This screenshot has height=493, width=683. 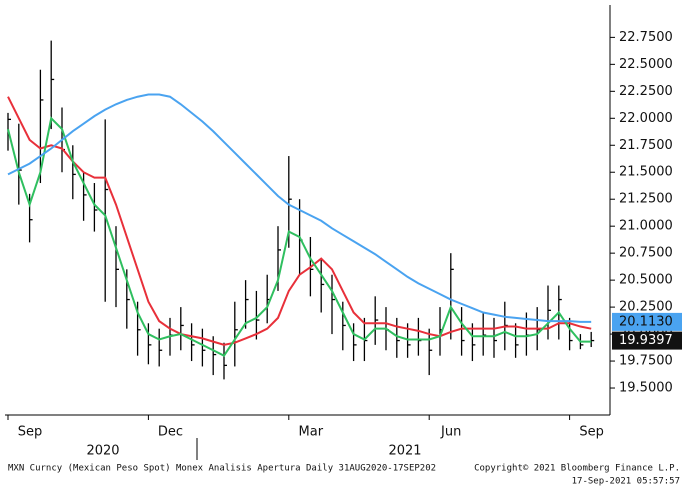 What do you see at coordinates (404, 451) in the screenshot?
I see `year-label: 2021` at bounding box center [404, 451].